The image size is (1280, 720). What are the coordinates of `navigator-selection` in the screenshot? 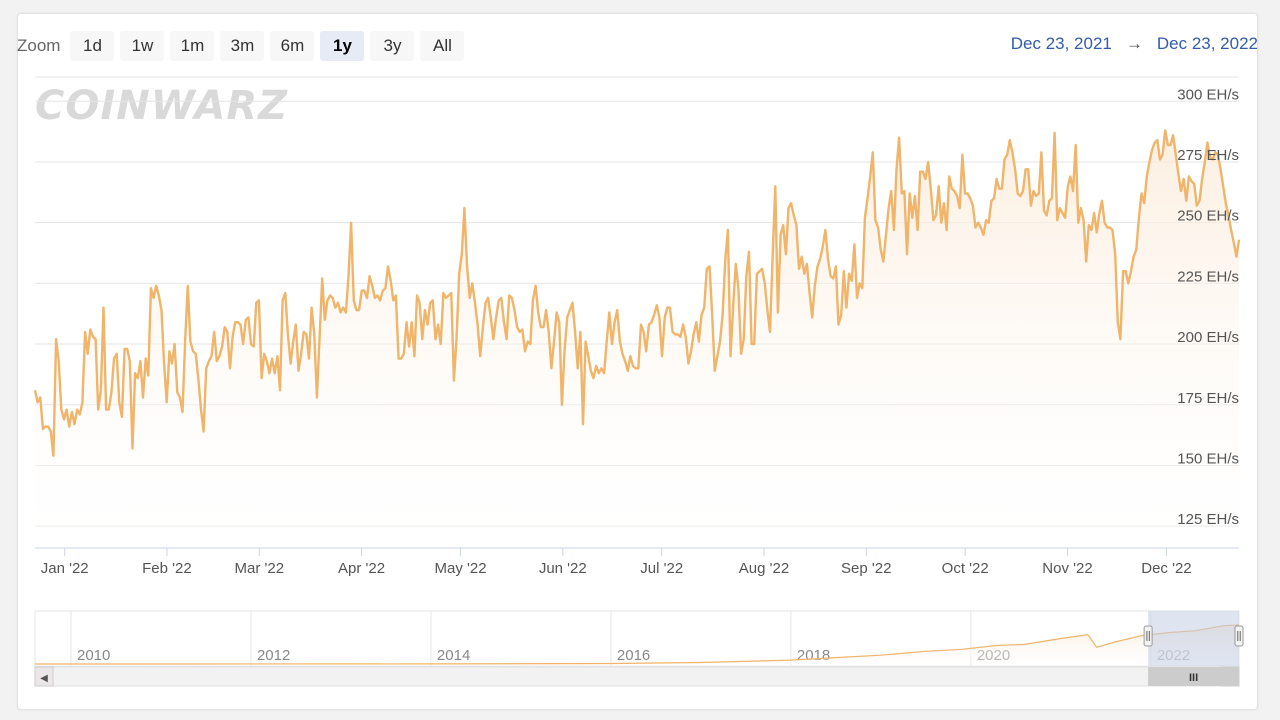 It's located at (1193, 638).